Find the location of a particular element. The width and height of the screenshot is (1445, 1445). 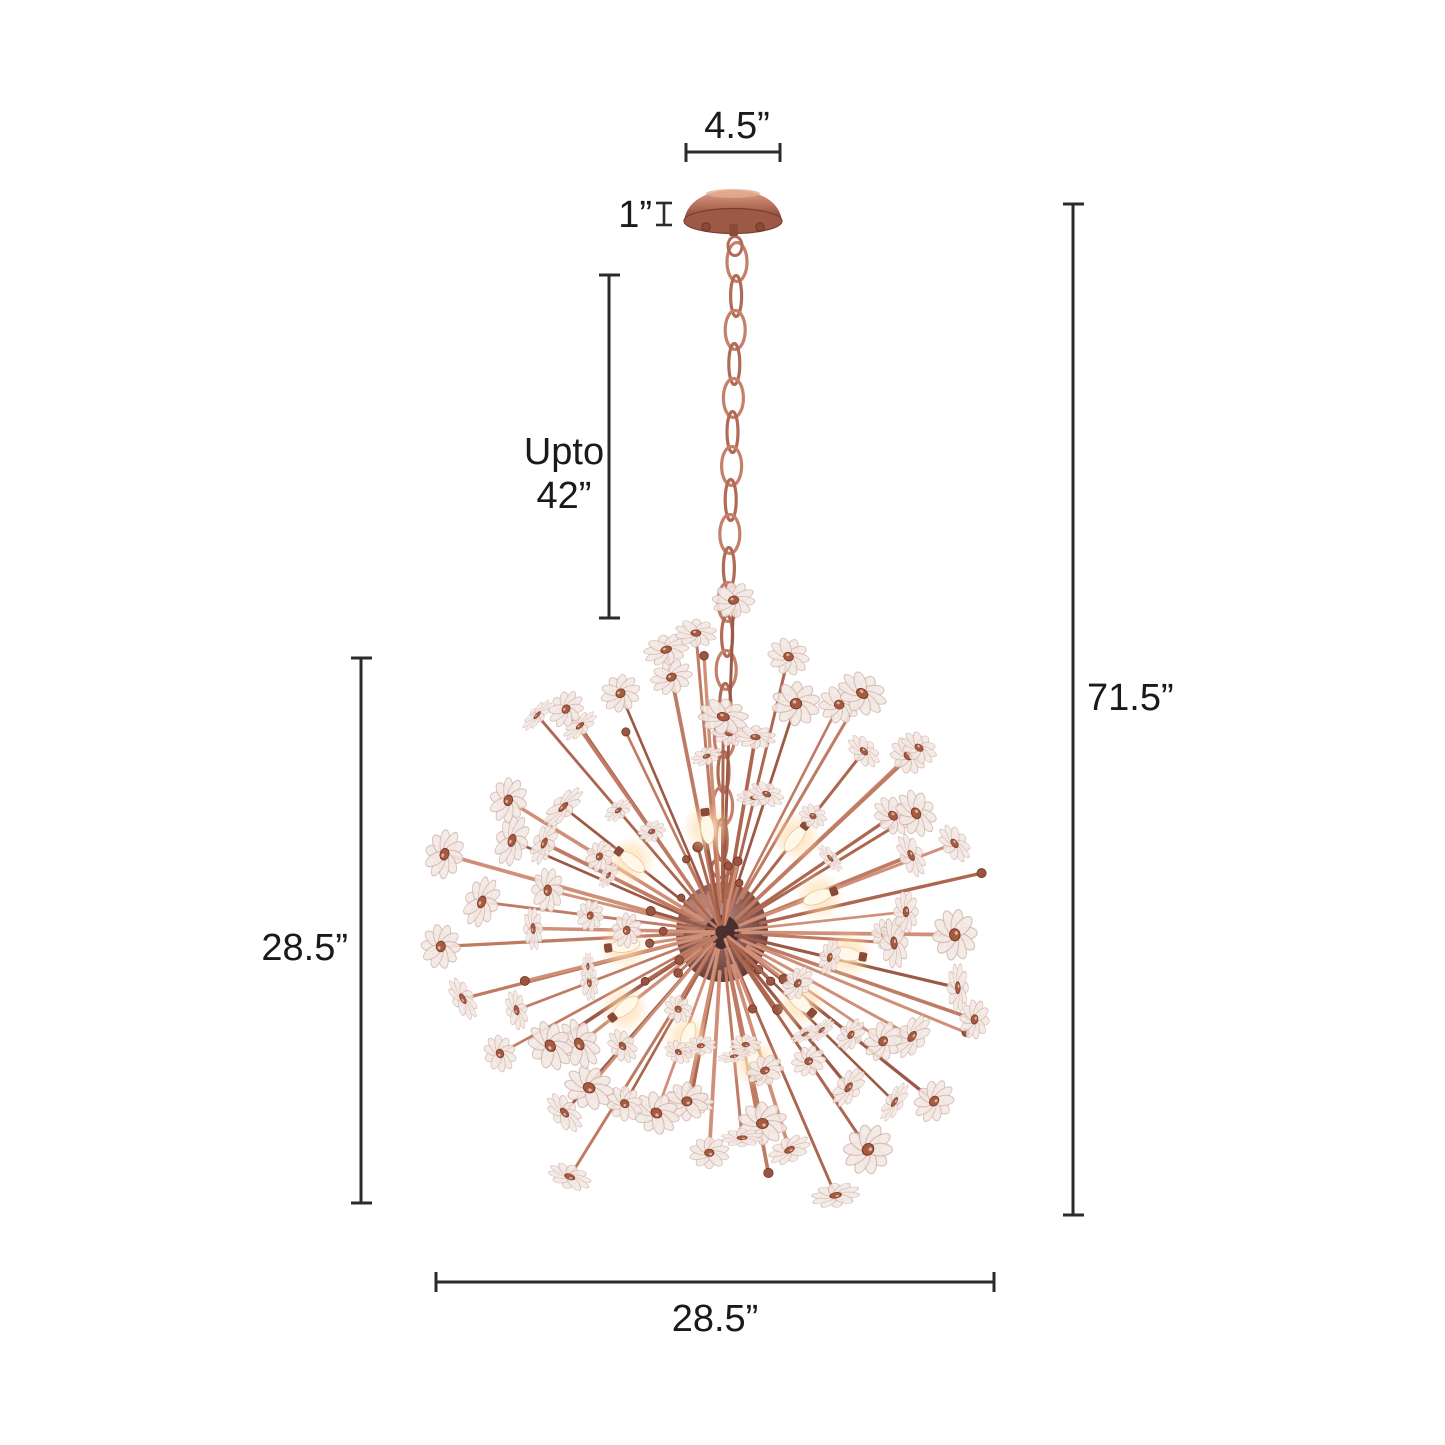

total-height-label: 71.5” is located at coordinates (1130, 698).